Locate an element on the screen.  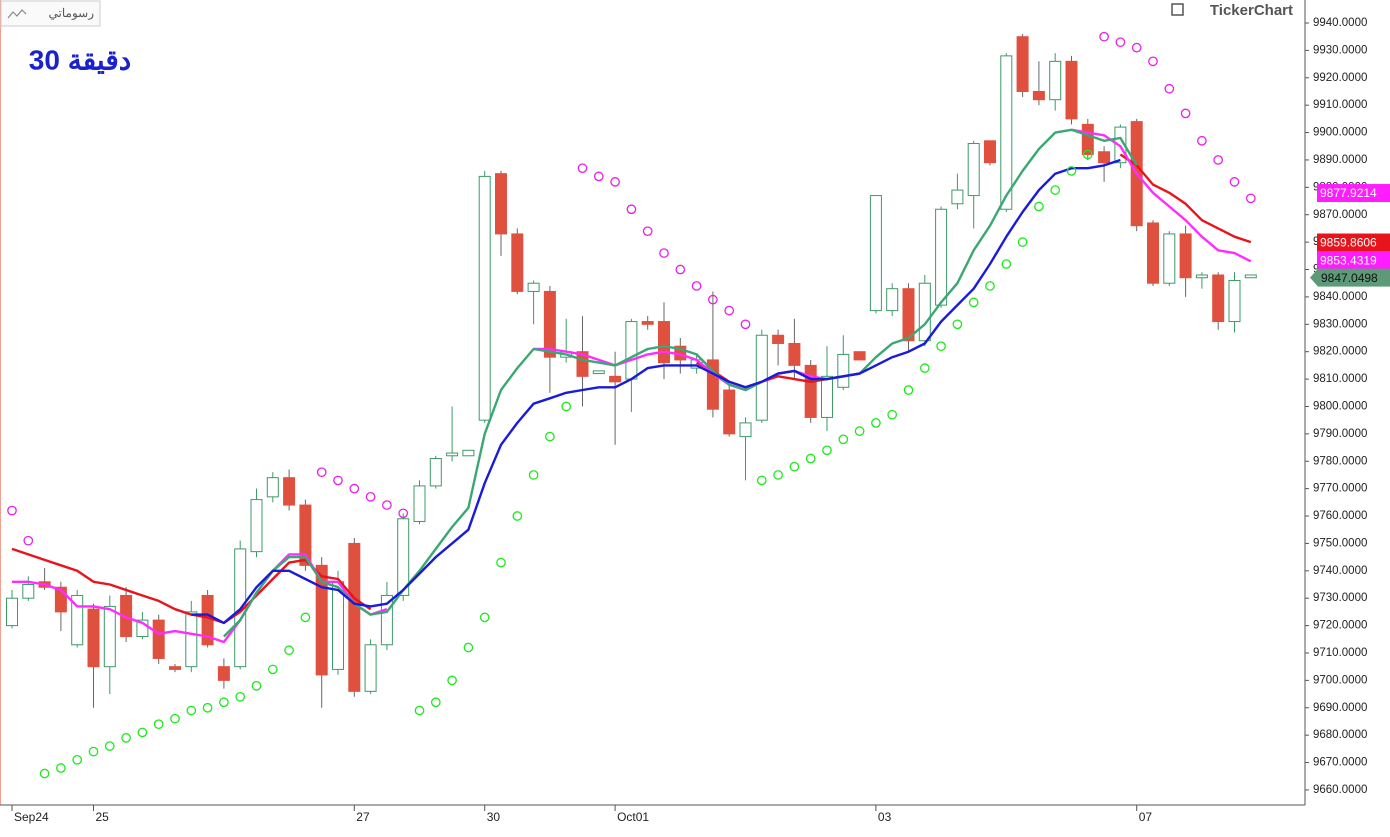
button-label: رسوماتي is located at coordinates (72, 13).